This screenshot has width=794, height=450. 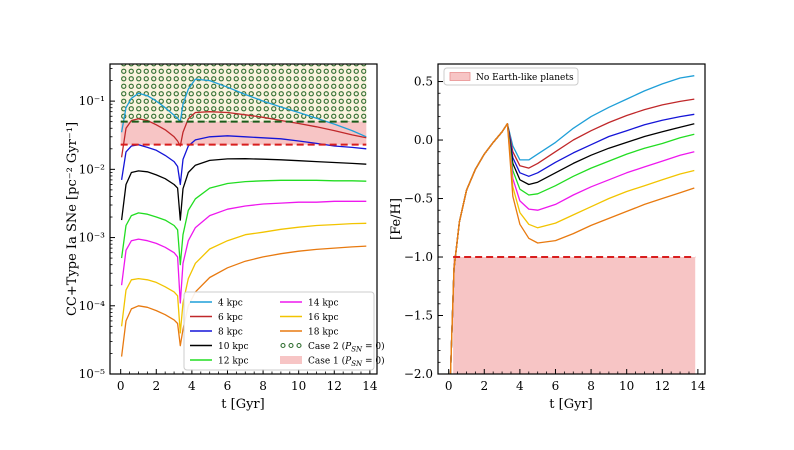 I want to click on right-y-tick-label: −1.0, so click(x=418, y=257).